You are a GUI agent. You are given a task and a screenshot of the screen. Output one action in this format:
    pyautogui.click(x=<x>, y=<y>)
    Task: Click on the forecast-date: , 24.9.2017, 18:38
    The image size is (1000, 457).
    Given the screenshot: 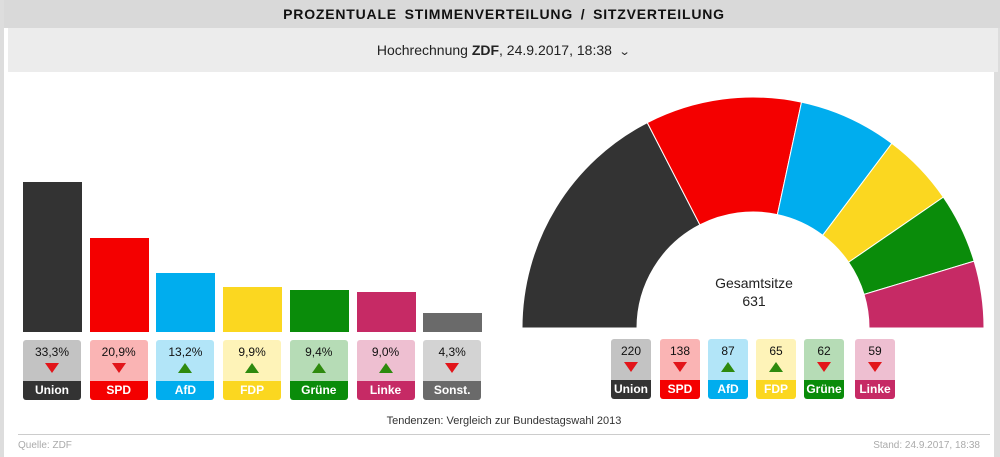 What is the action you would take?
    pyautogui.click(x=555, y=50)
    